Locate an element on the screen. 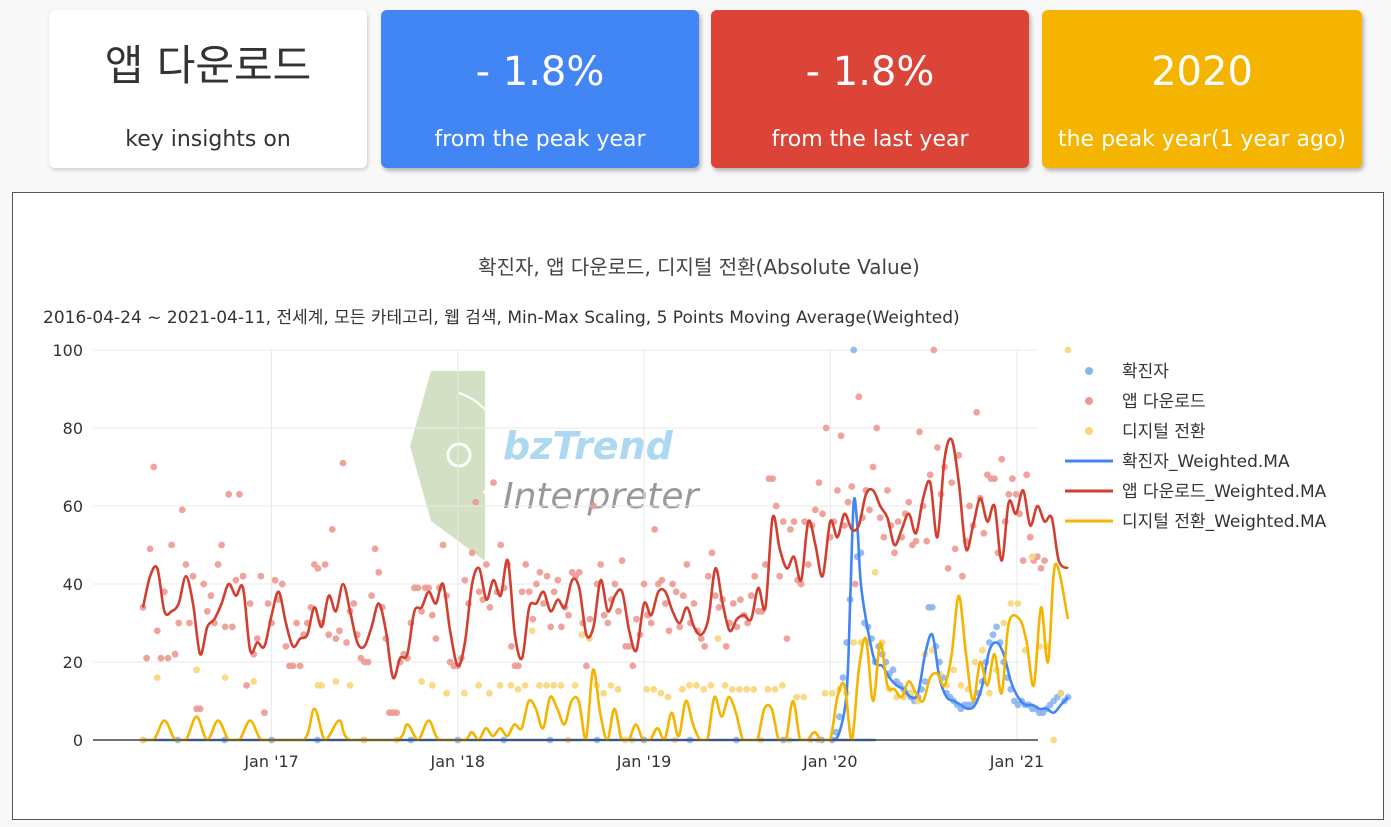 Image resolution: width=1391 pixels, height=827 pixels. card-title-sub: key insights on is located at coordinates (208, 139).